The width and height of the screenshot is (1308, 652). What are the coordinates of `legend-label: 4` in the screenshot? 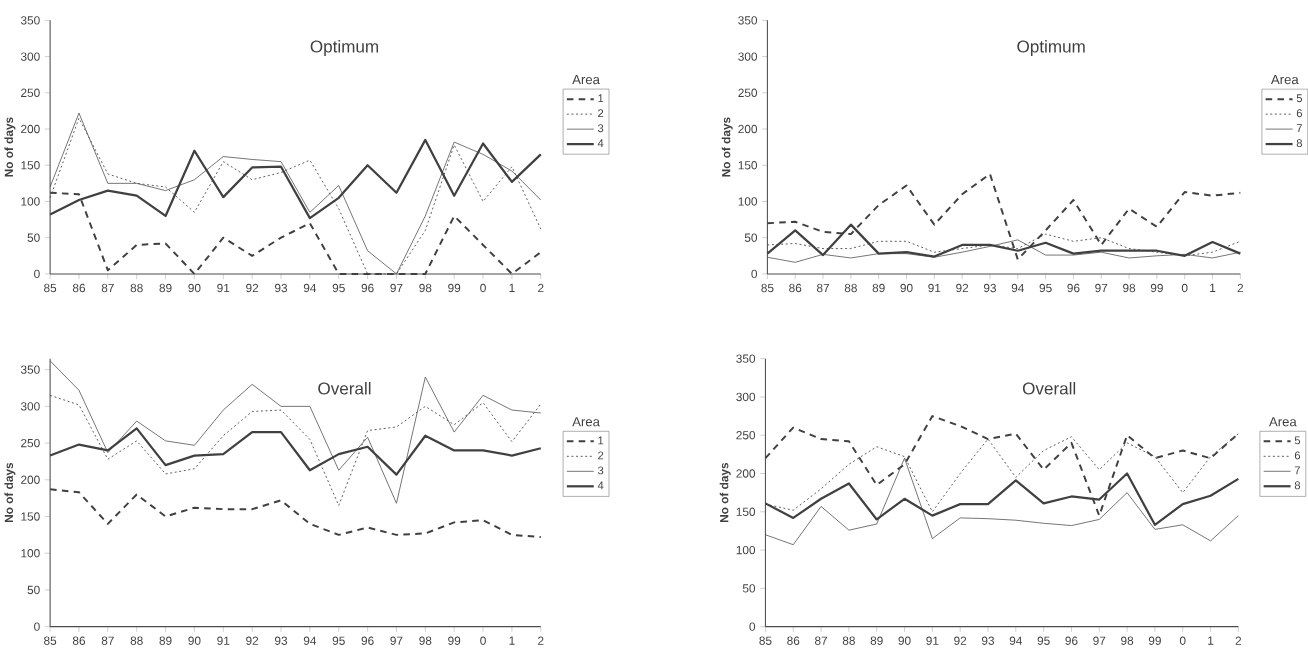 It's located at (600, 485).